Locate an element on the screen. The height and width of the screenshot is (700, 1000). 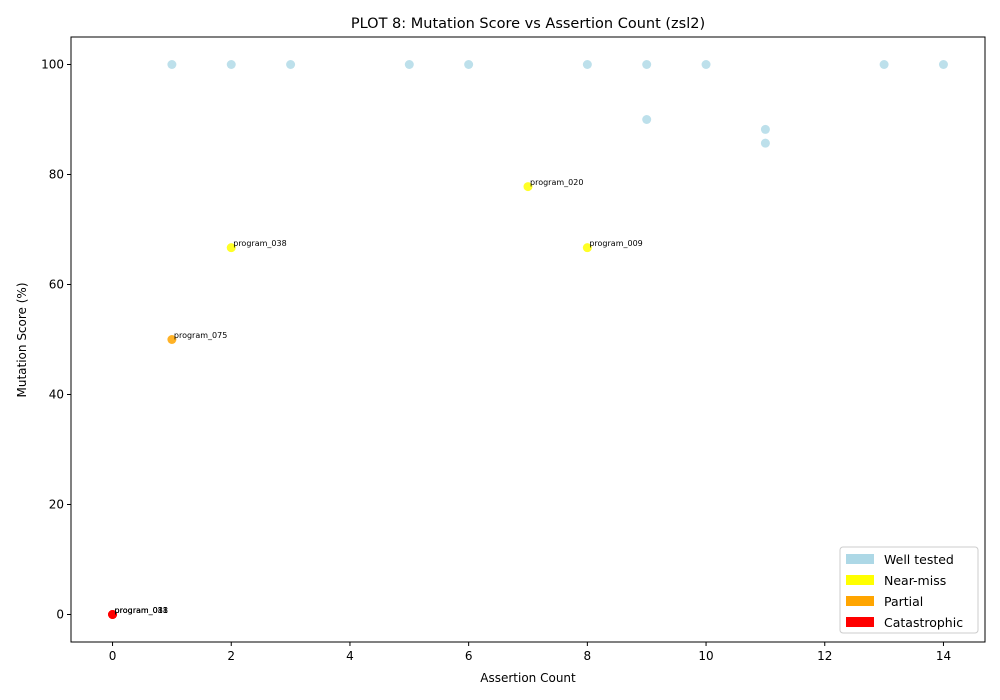
legend-box is located at coordinates (909, 590).